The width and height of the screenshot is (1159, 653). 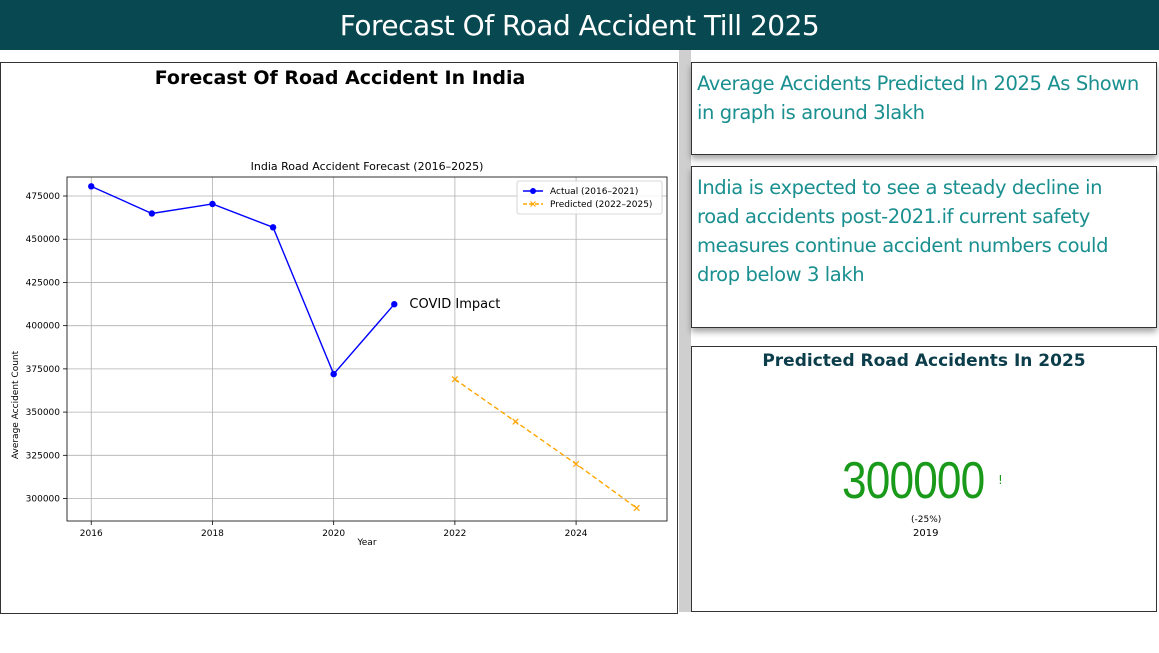 I want to click on legend: Actual (2016–2021) Predicted (2022–2025), so click(x=589, y=197).